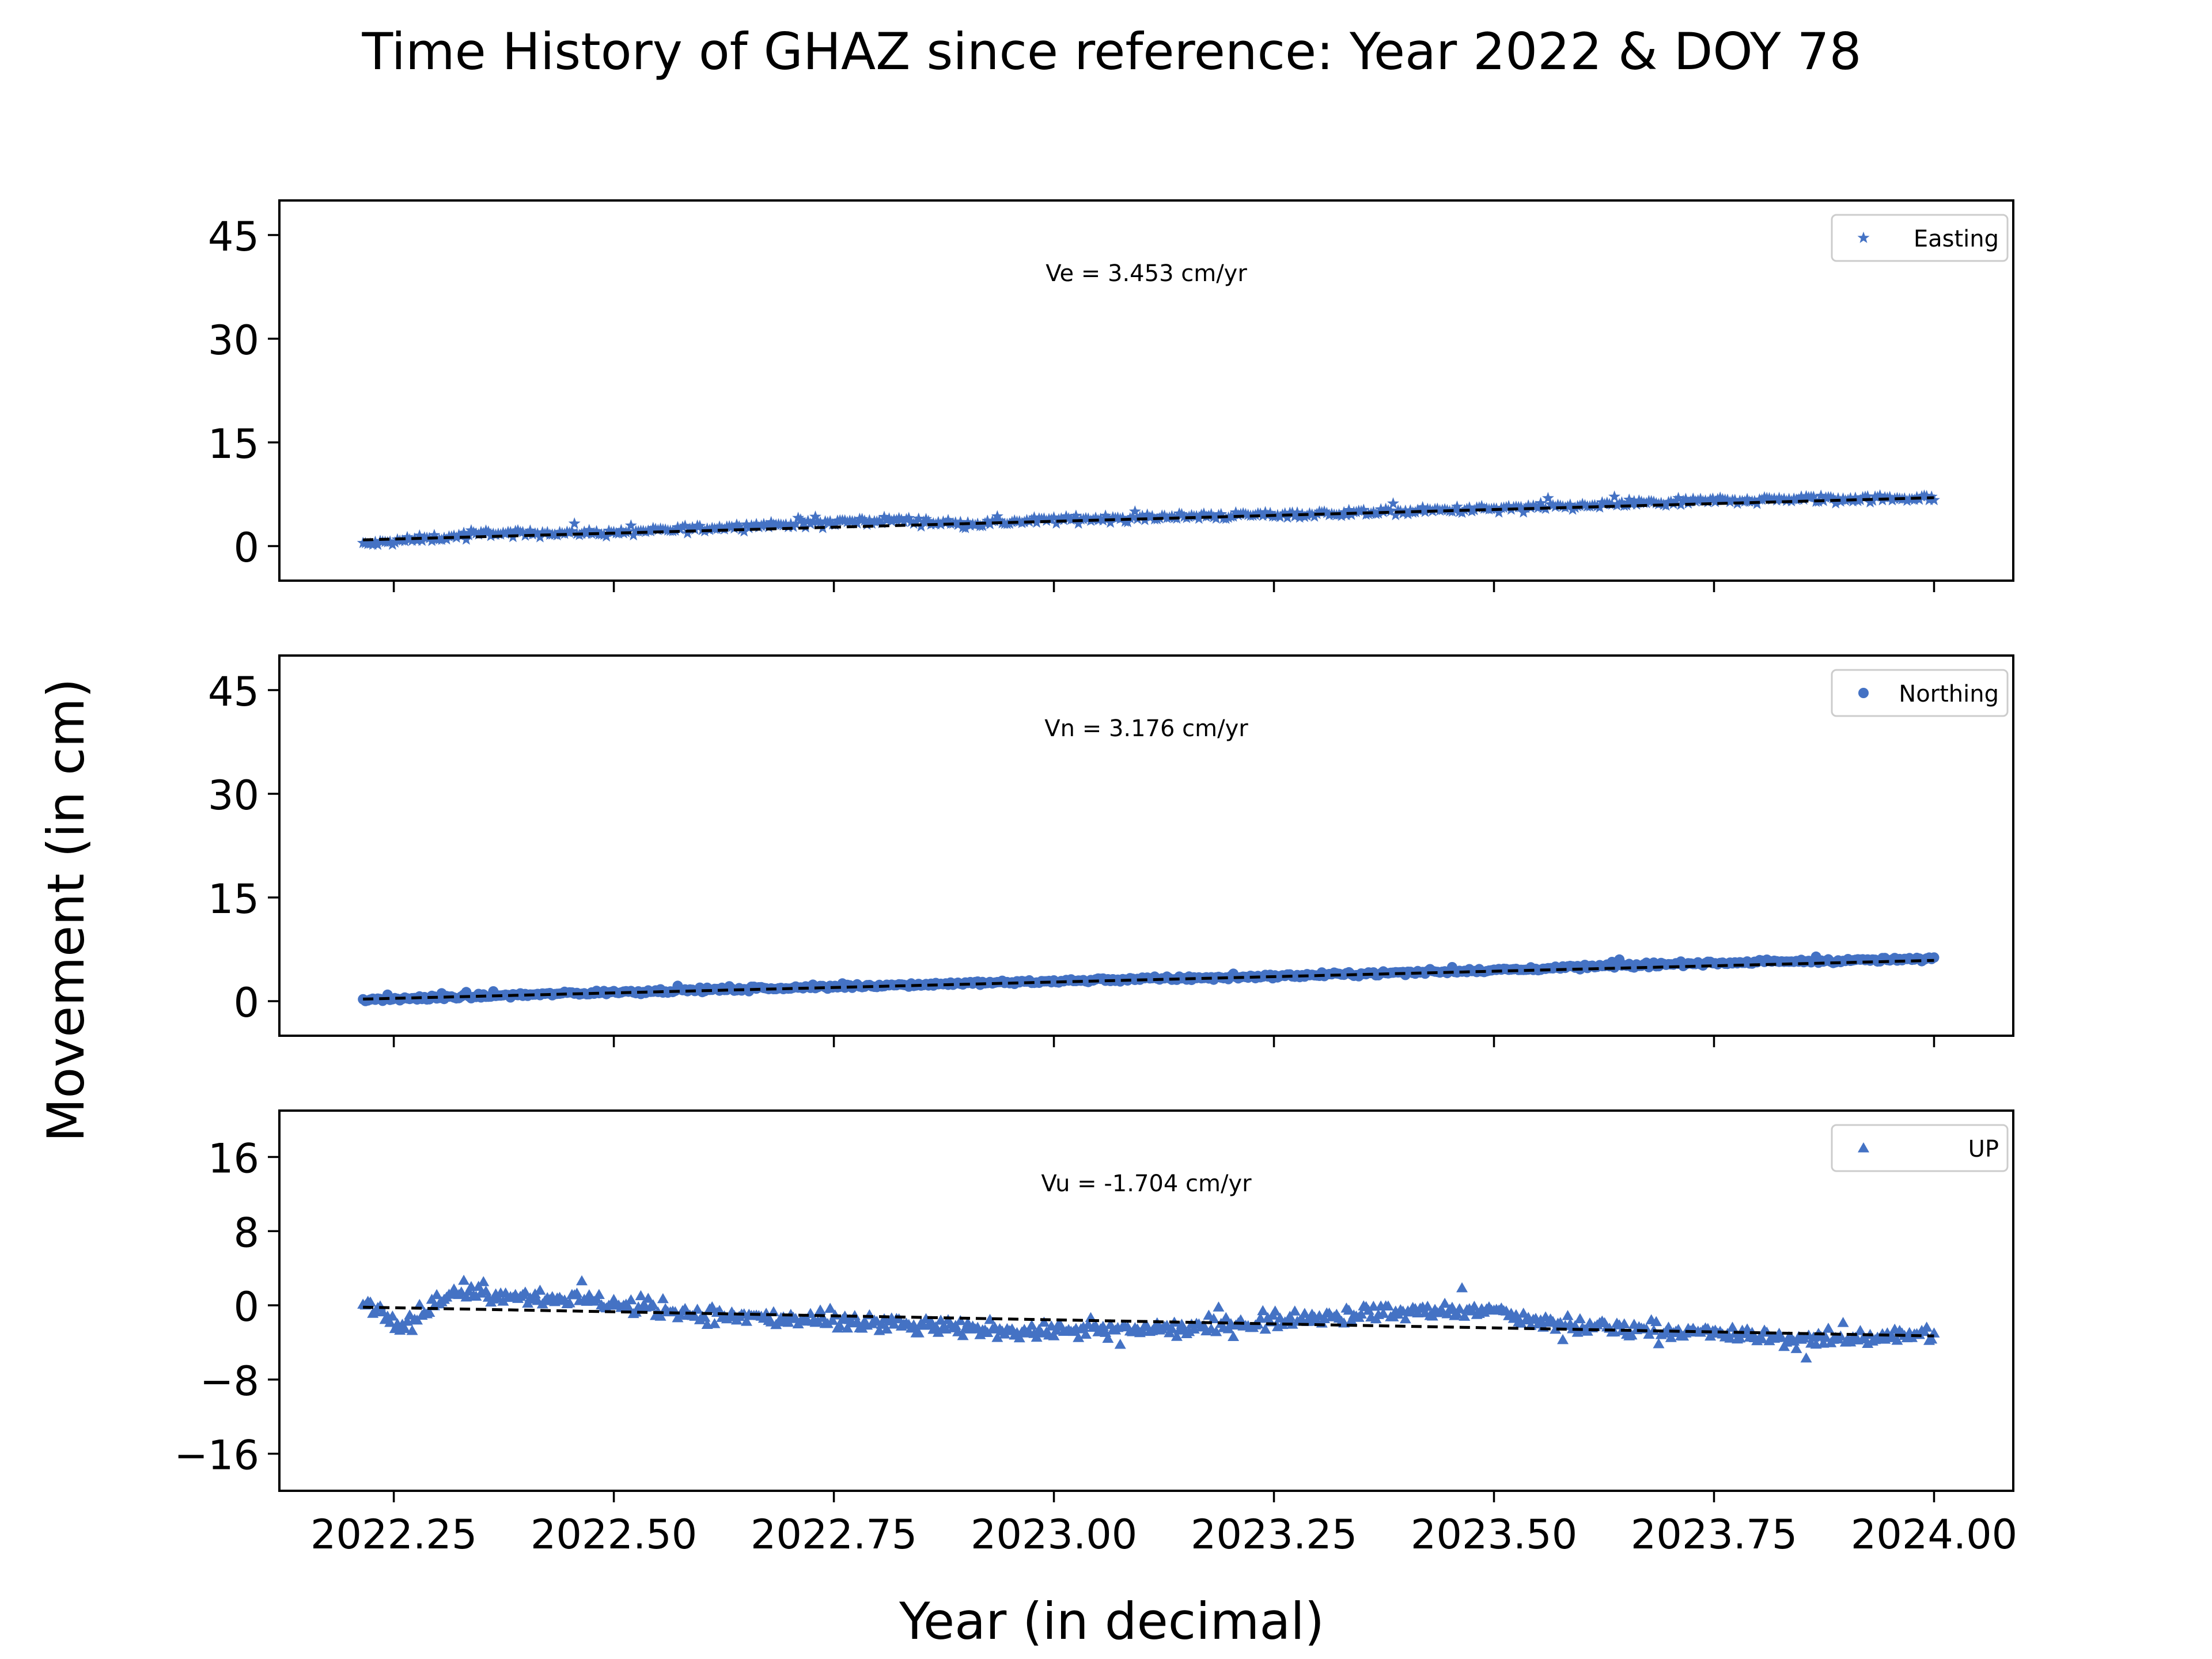 Image resolution: width=2212 pixels, height=1659 pixels. What do you see at coordinates (246, 547) in the screenshot?
I see `y-tick-label: 0` at bounding box center [246, 547].